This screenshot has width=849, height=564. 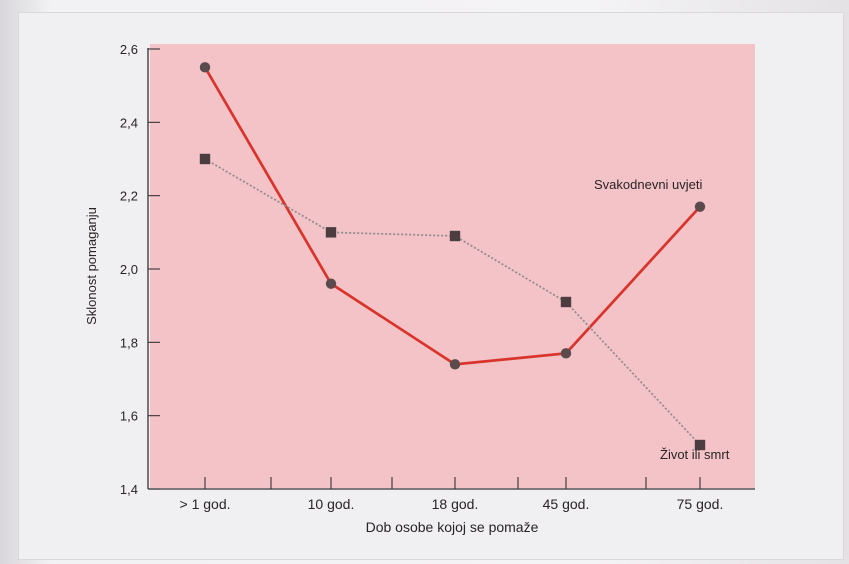 What do you see at coordinates (331, 504) in the screenshot?
I see `x-tick-label: 10 god.` at bounding box center [331, 504].